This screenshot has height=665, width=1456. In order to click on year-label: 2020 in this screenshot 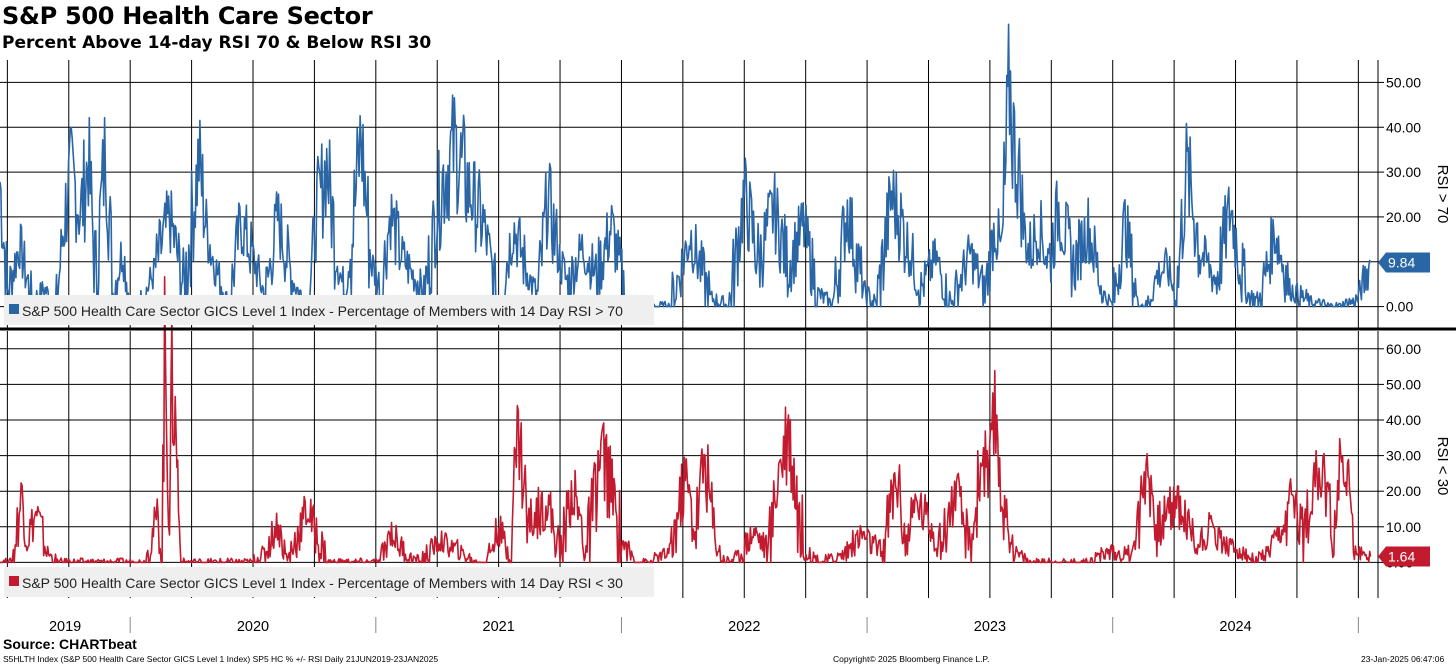, I will do `click(253, 627)`.